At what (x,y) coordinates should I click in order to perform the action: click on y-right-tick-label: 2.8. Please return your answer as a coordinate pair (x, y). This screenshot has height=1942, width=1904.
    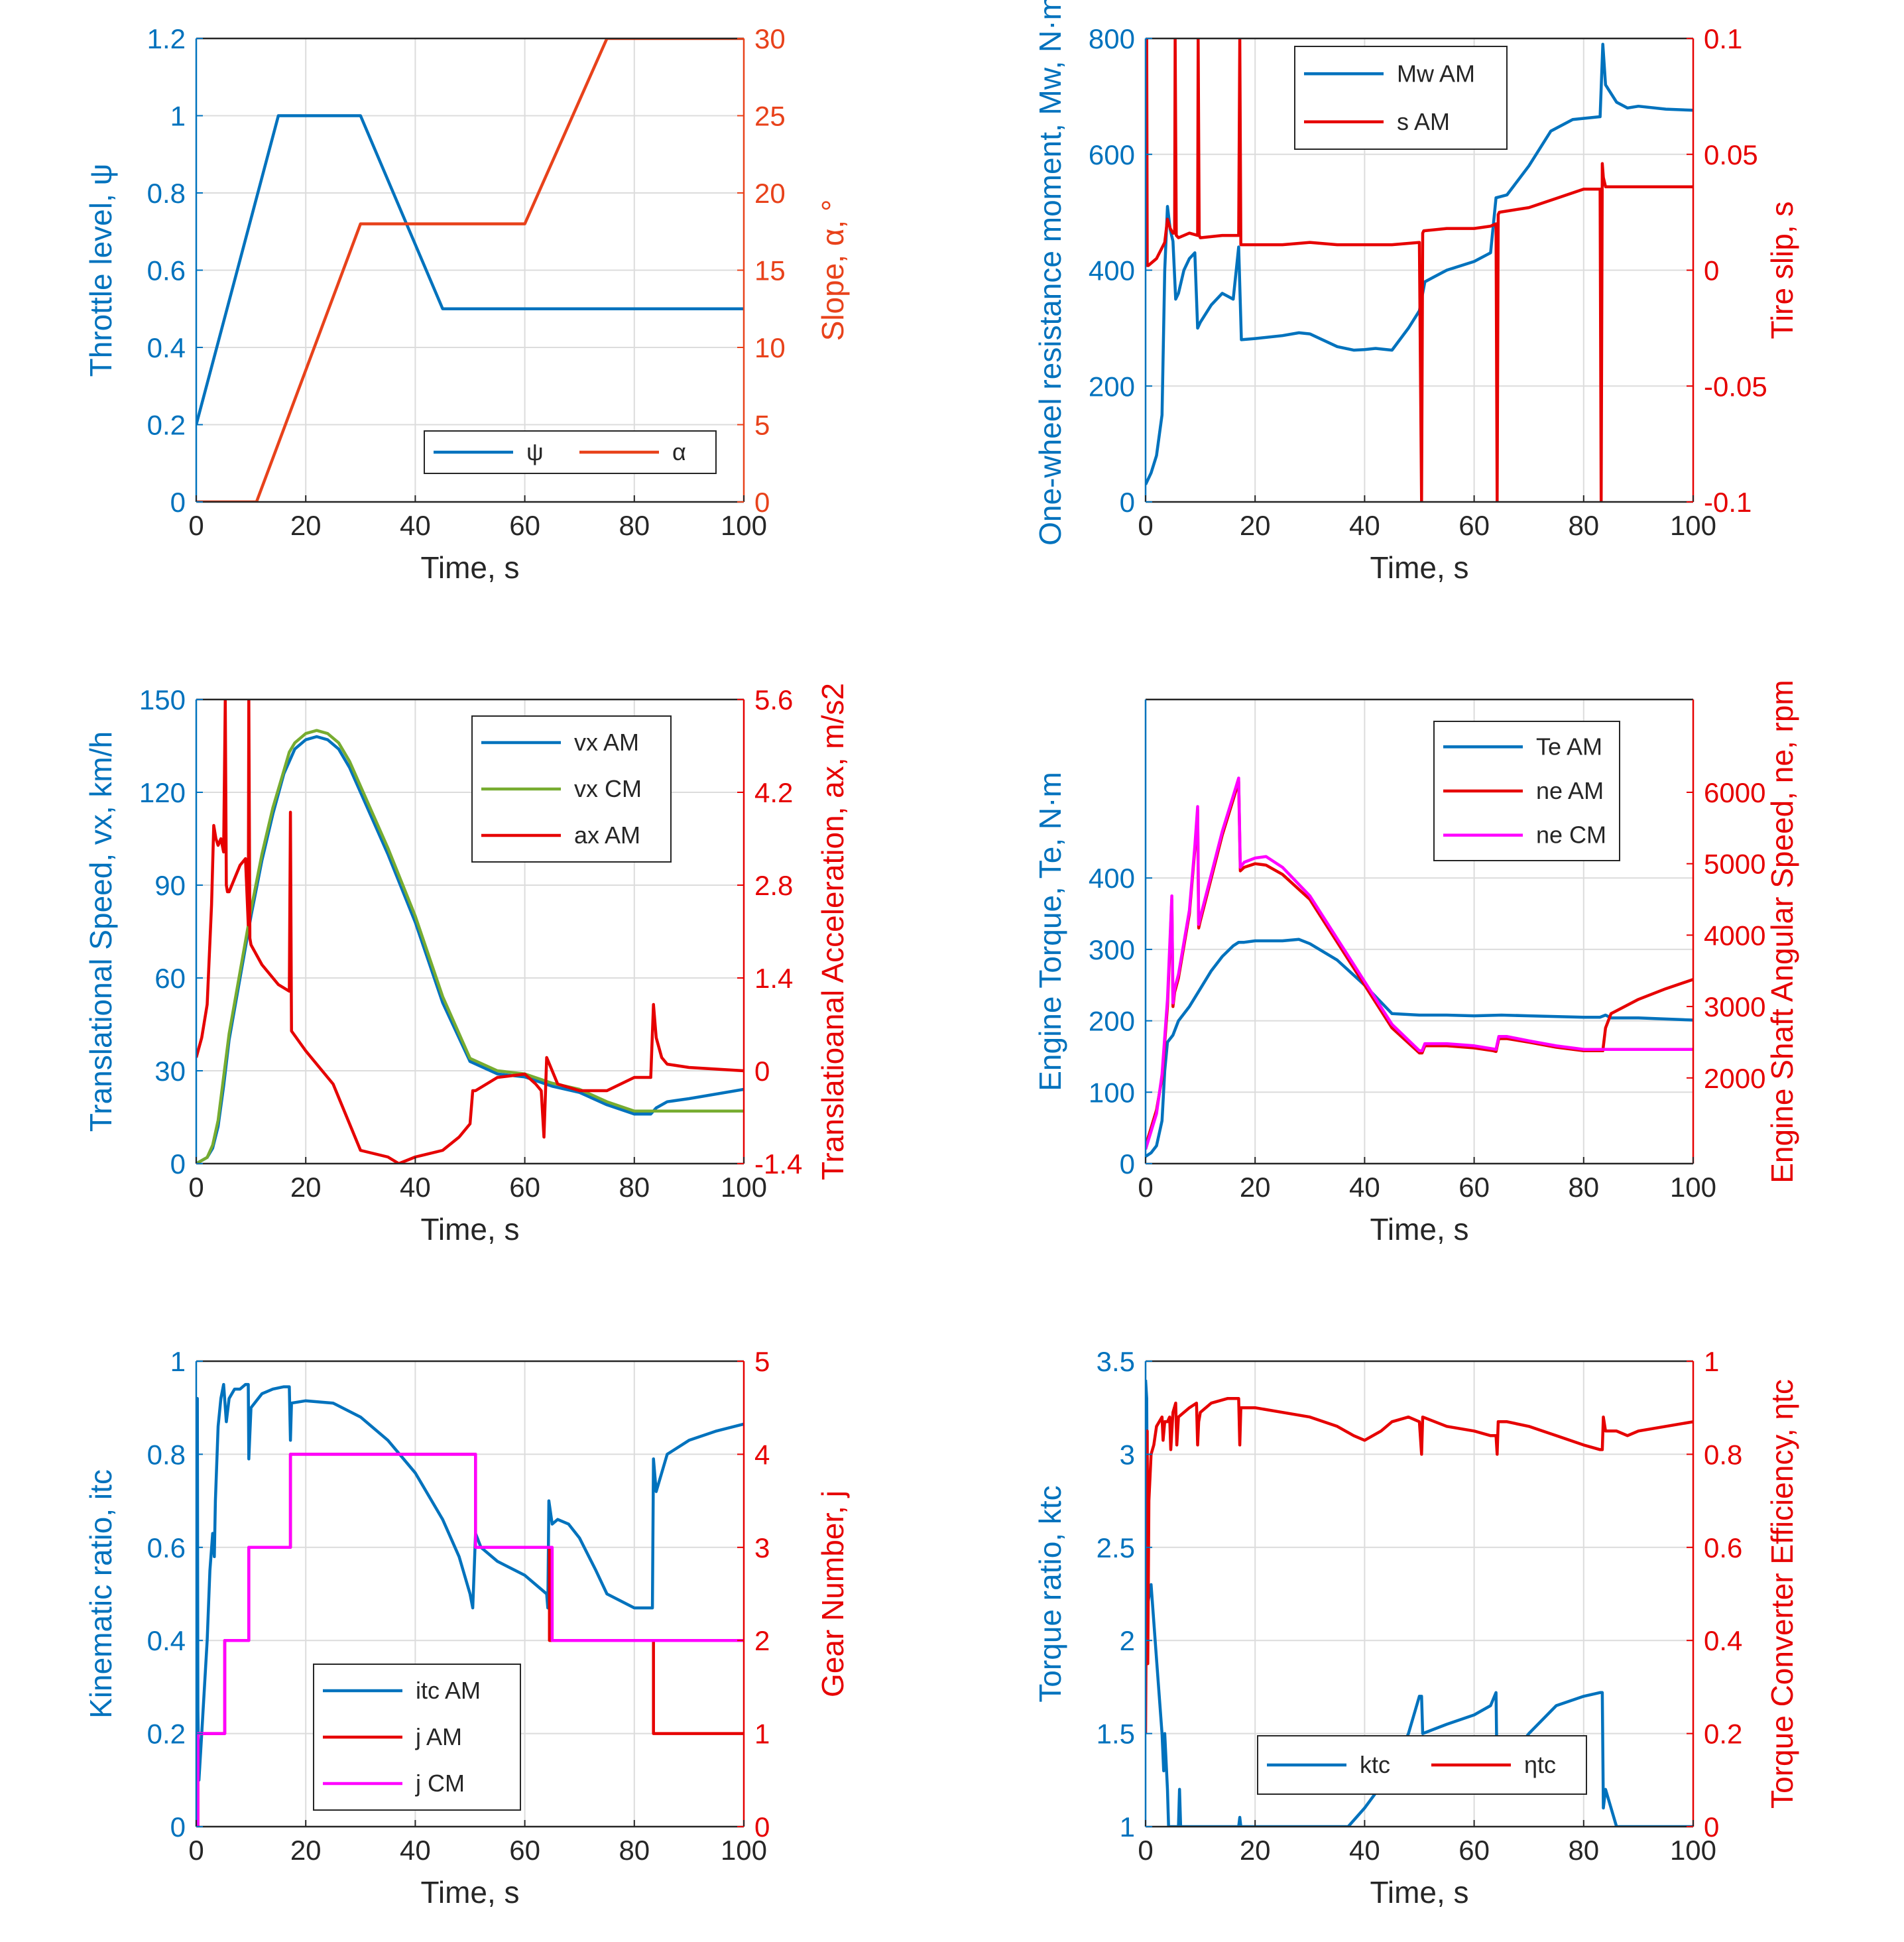
    Looking at the image, I should click on (773, 886).